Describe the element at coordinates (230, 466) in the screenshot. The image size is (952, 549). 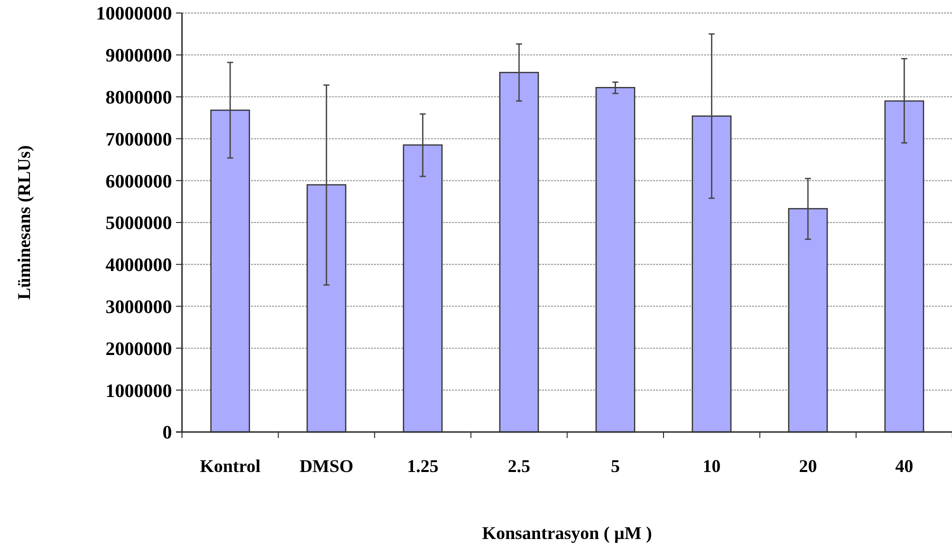
I see `x-tick-label: Kontrol` at that location.